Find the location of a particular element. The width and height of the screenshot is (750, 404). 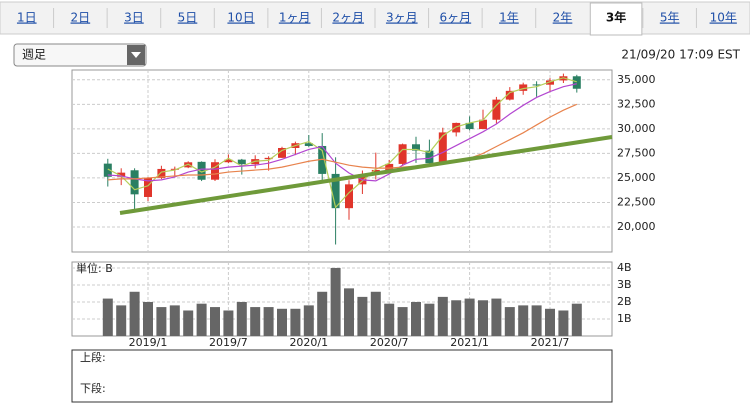

tab: 1ヶ月 is located at coordinates (295, 18).